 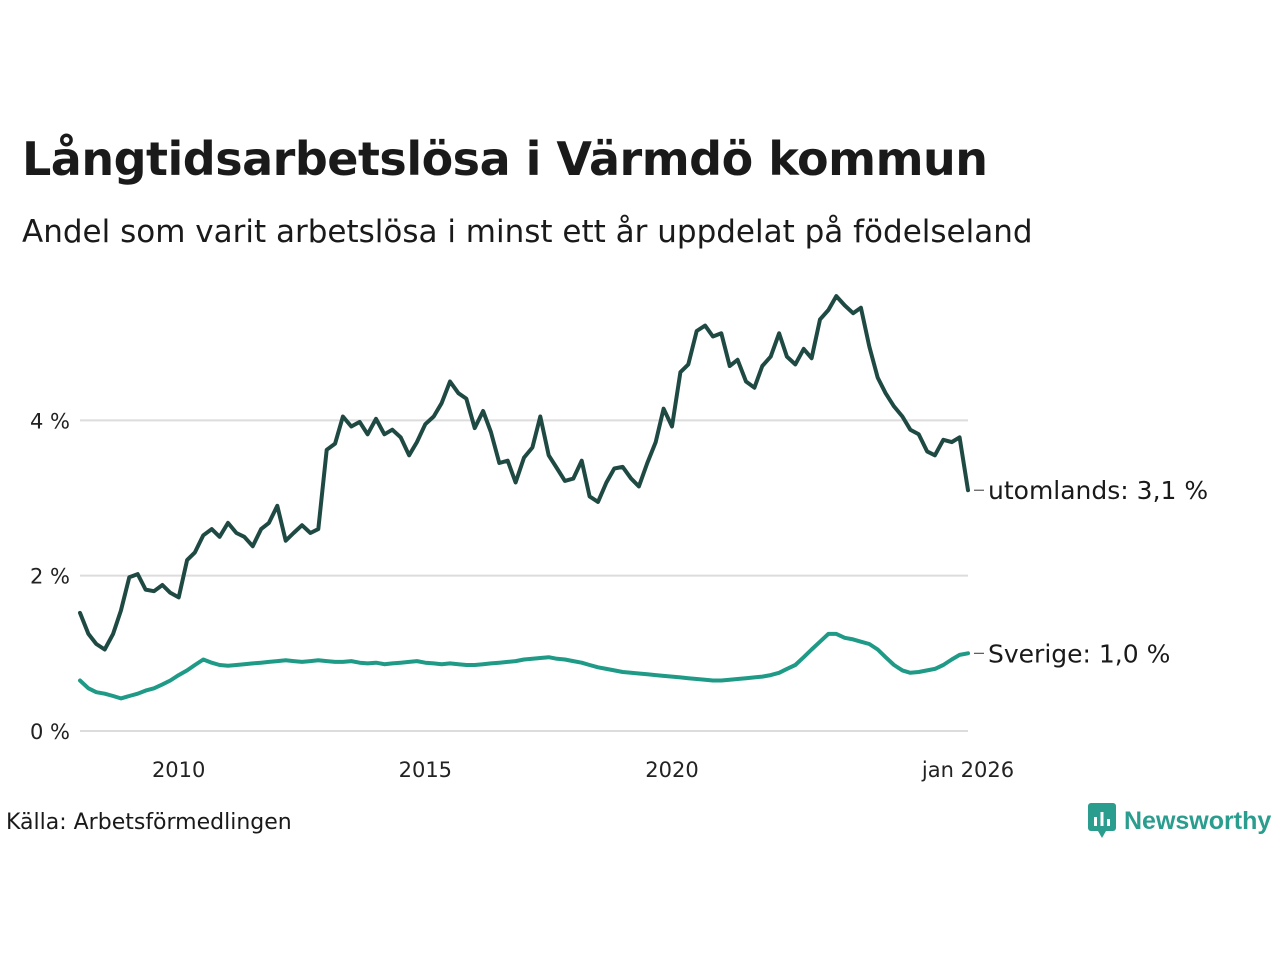 I want to click on label-layer: utomlands: 3,1 % Sverige: 1,0 %, so click(x=1091, y=572).